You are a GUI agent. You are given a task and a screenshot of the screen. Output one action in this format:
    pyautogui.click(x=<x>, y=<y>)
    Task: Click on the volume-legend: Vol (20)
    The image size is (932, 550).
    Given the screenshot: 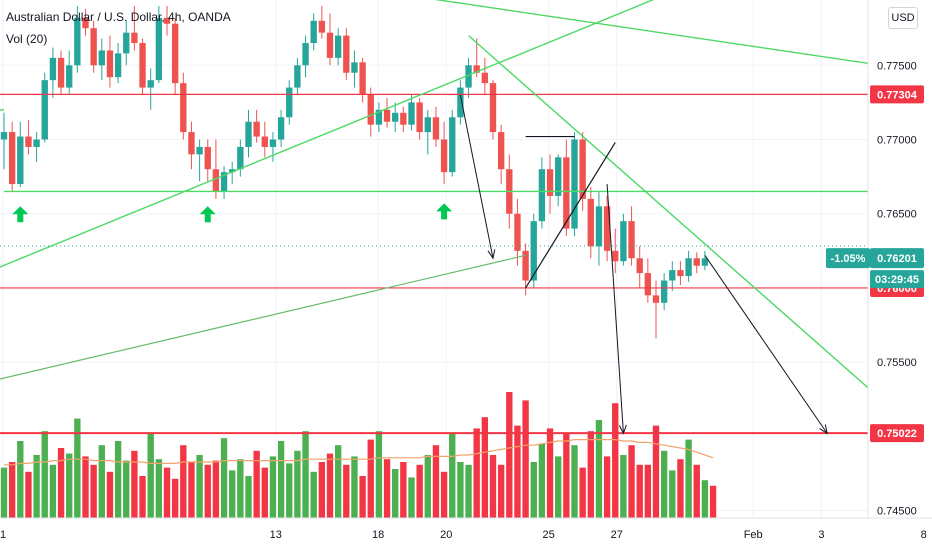 What is the action you would take?
    pyautogui.click(x=27, y=39)
    